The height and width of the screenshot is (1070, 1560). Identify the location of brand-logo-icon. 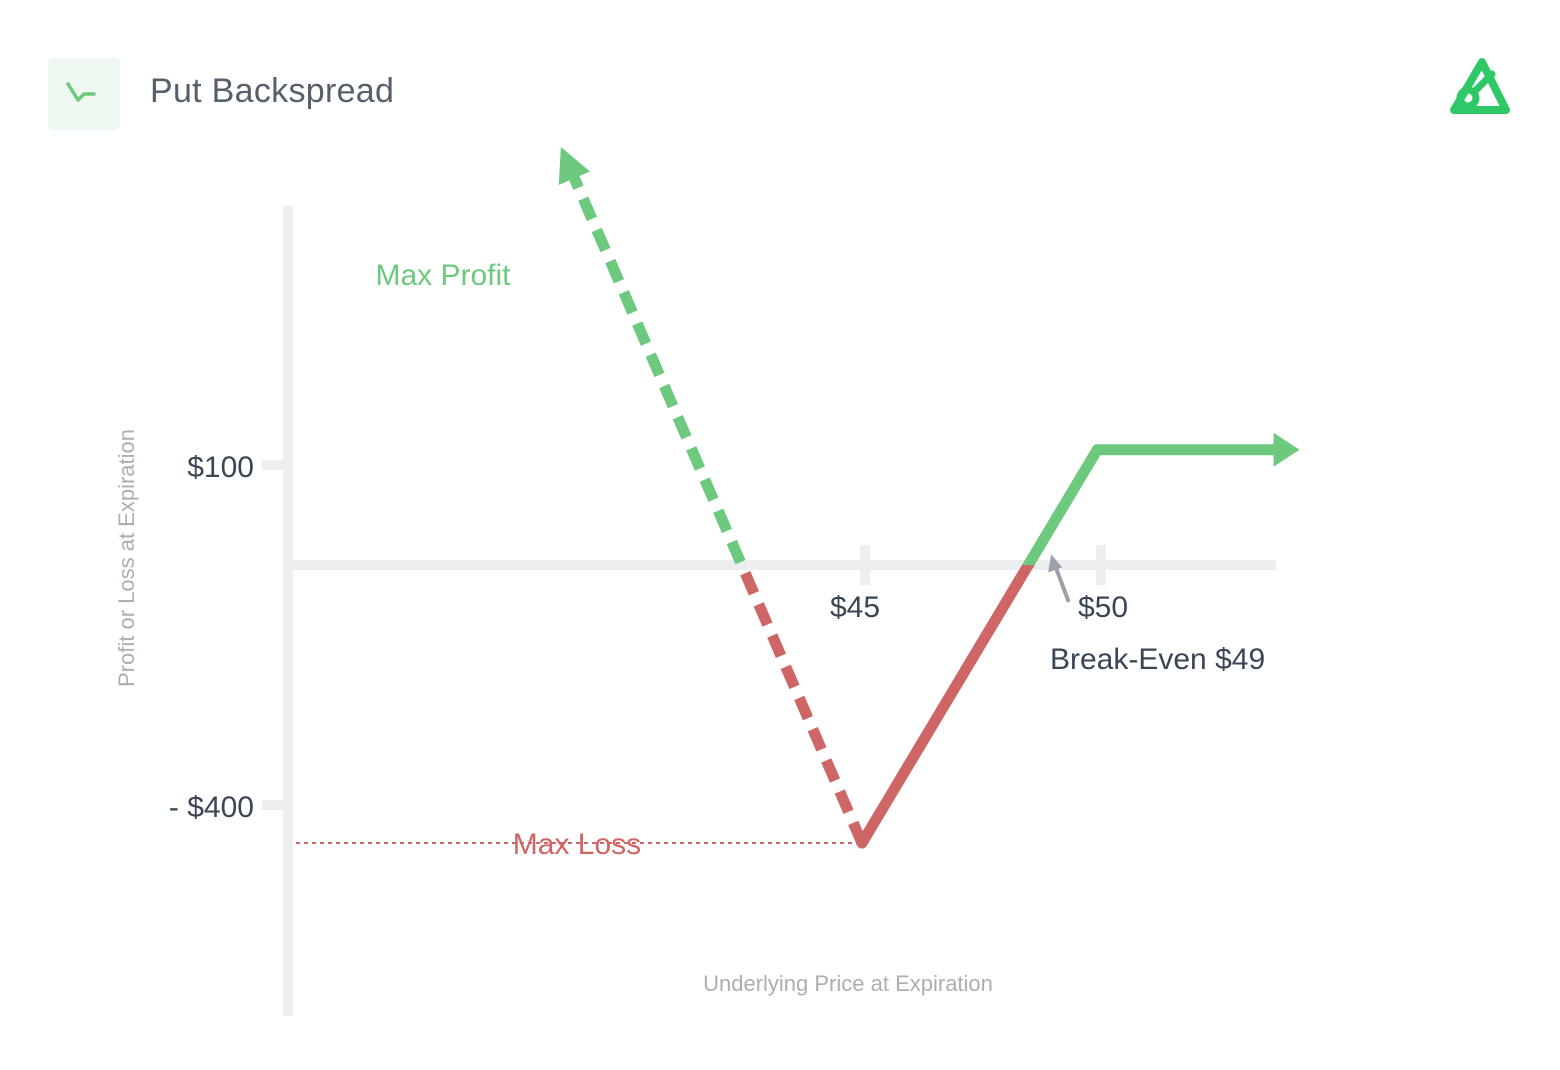
(1480, 86).